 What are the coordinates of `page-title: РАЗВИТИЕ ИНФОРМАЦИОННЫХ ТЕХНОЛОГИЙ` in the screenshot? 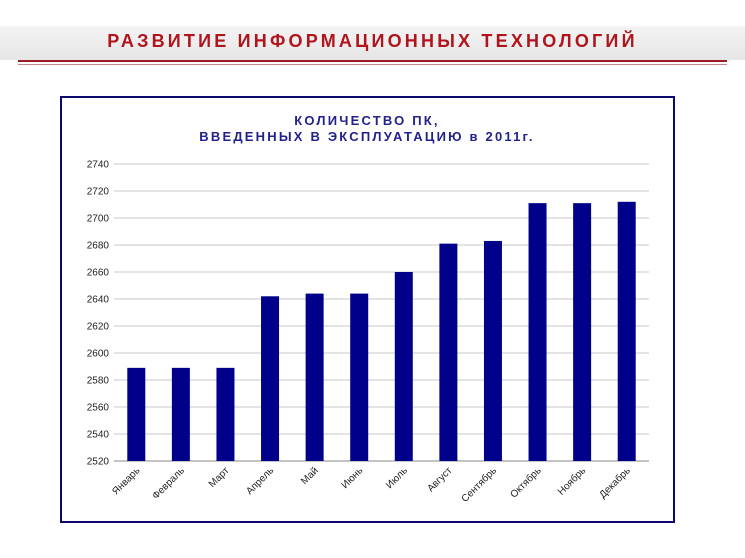 It's located at (372, 41).